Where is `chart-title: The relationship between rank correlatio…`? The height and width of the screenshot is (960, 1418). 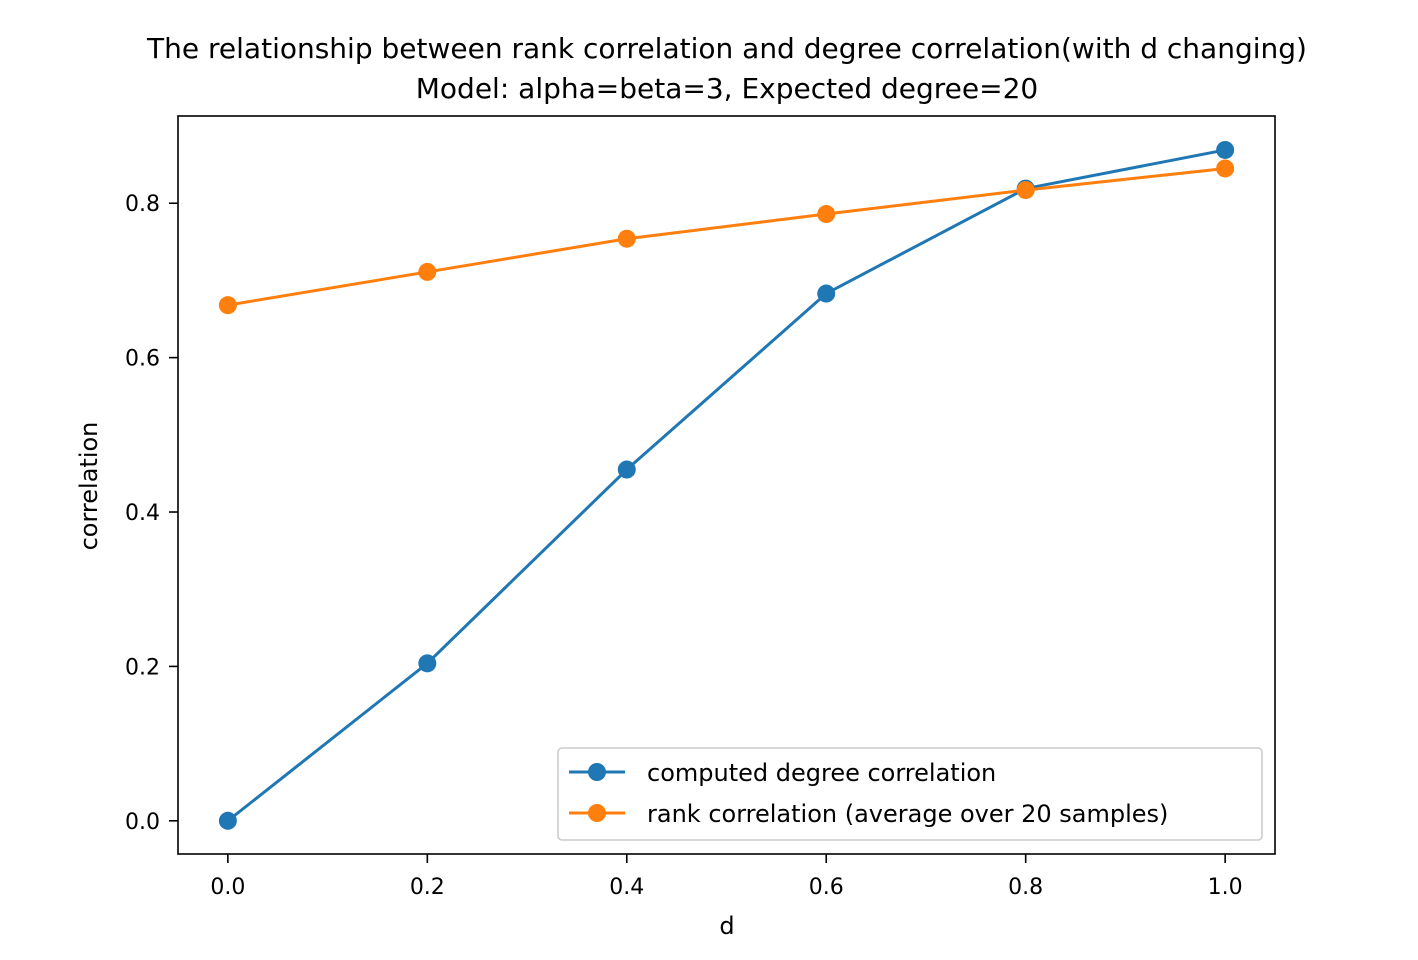
chart-title: The relationship between rank correlatio… is located at coordinates (726, 48).